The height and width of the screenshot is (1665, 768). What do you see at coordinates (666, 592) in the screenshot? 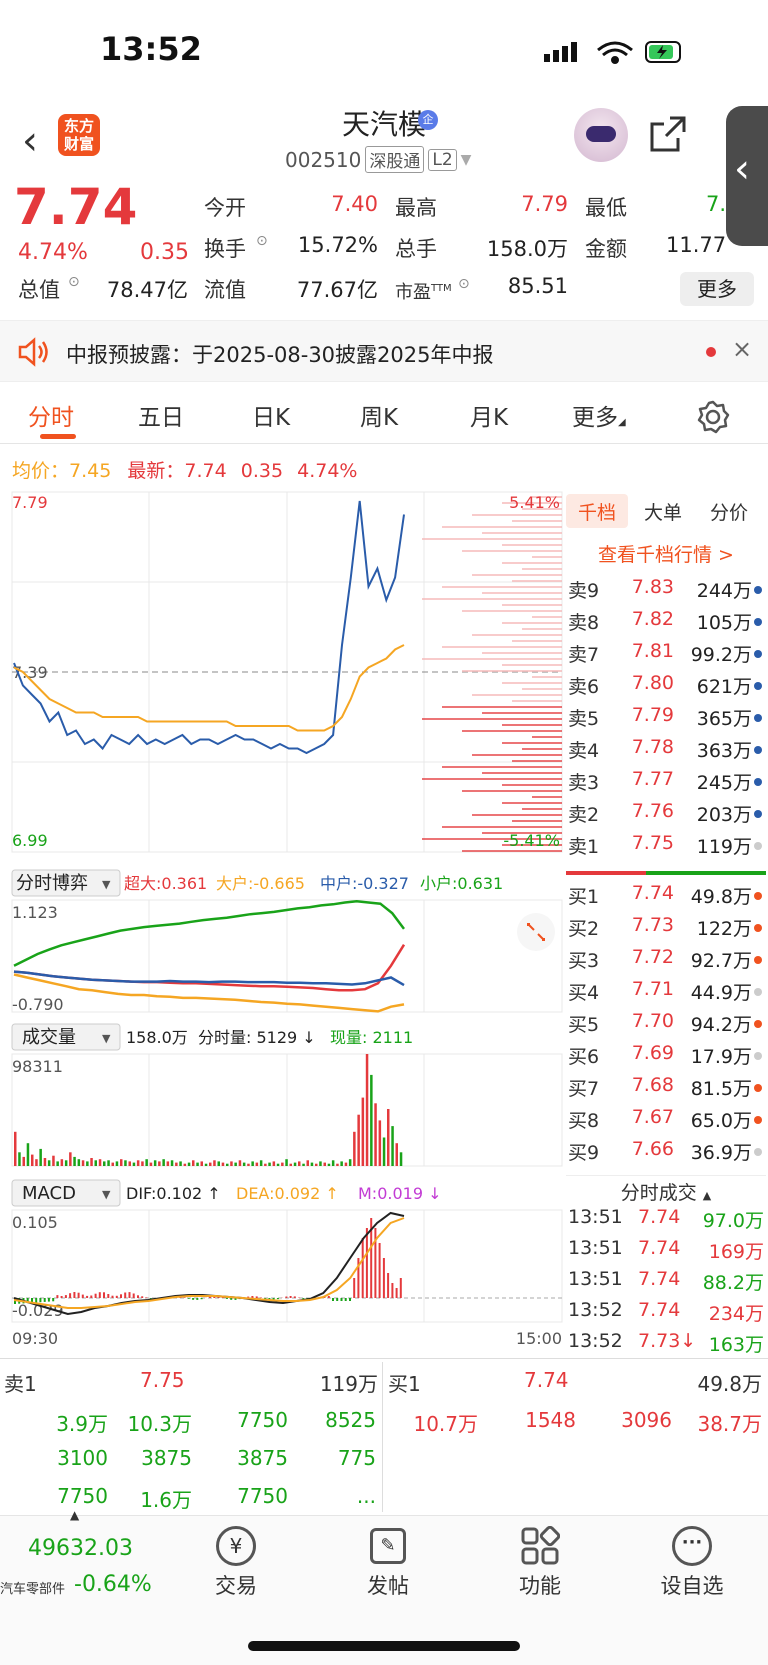
I see `orderbook-row: 卖9 7.83 244万` at bounding box center [666, 592].